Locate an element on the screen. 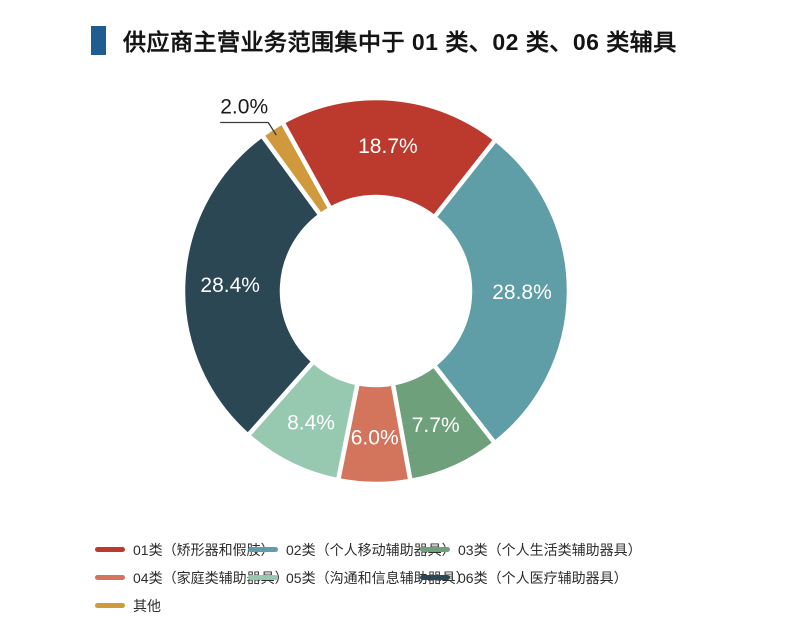 The height and width of the screenshot is (639, 793). legend-item-0: 01类（矫形器和假肢） is located at coordinates (185, 549).